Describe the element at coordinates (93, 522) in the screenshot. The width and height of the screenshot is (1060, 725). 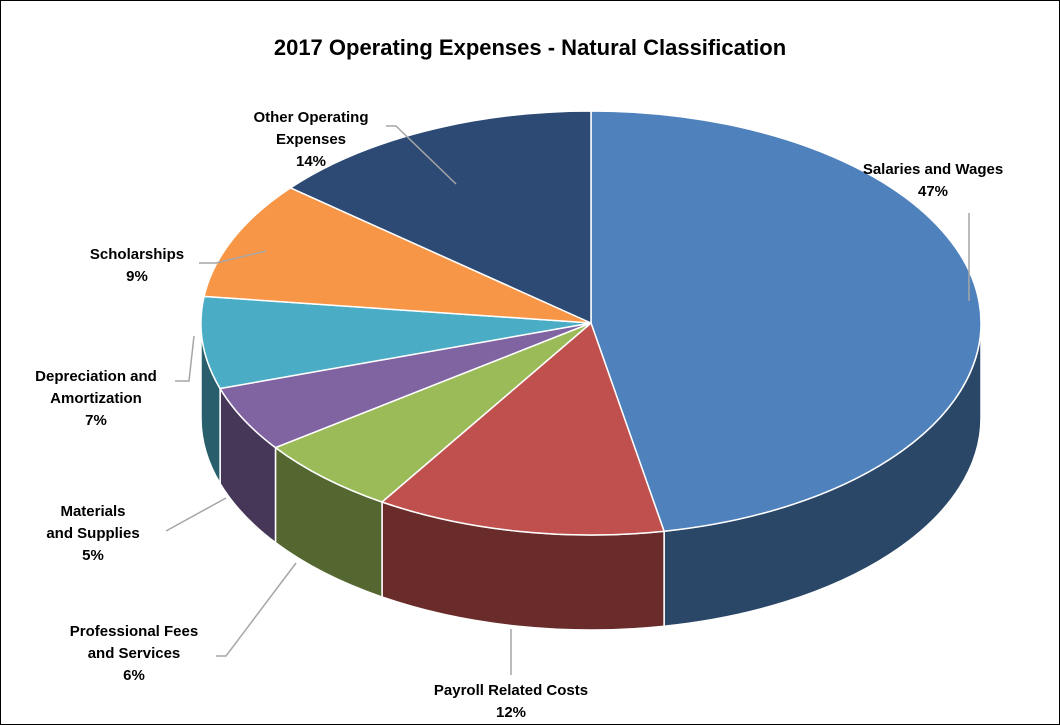
I see `category-name: Materials and Supplies` at that location.